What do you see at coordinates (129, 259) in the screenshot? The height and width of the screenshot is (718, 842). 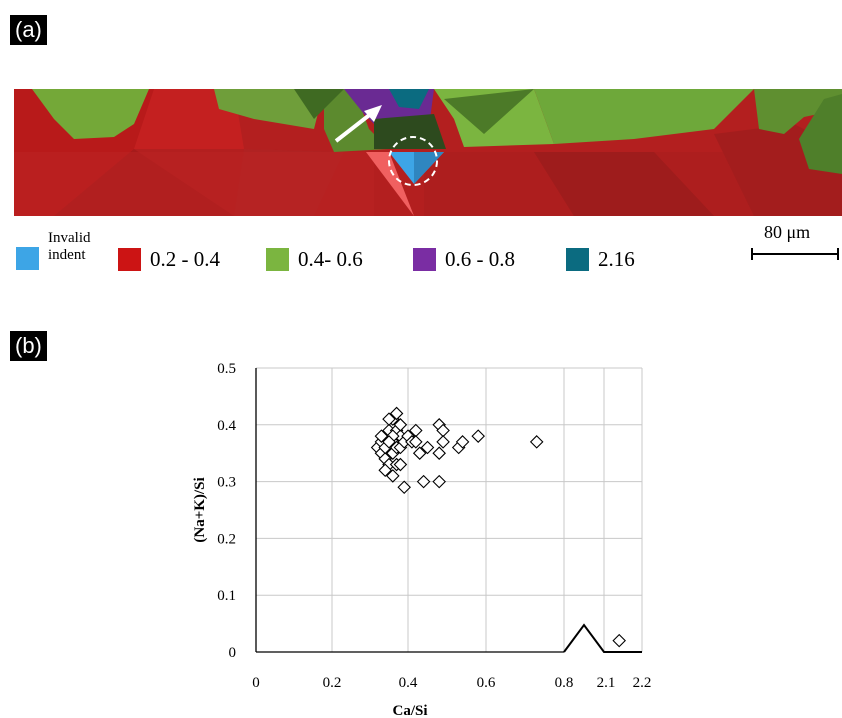 I see `legend-swatch-red` at bounding box center [129, 259].